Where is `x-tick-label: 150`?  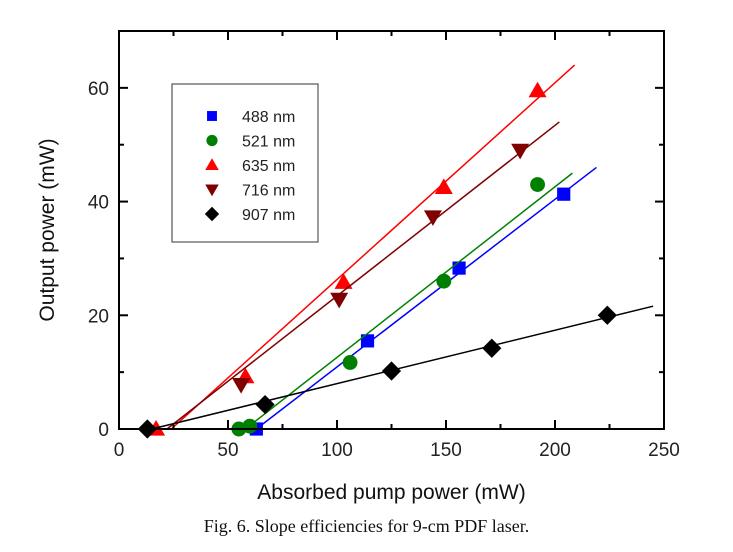
x-tick-label: 150 is located at coordinates (446, 450).